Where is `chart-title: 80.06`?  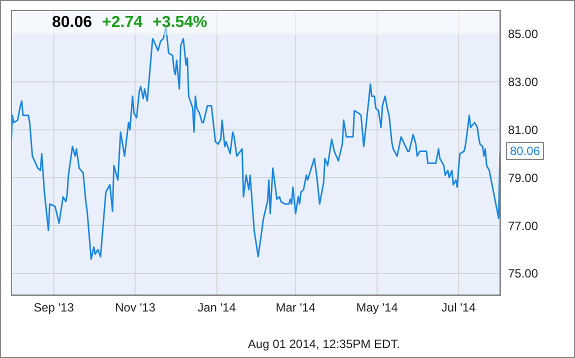 chart-title: 80.06 is located at coordinates (72, 23).